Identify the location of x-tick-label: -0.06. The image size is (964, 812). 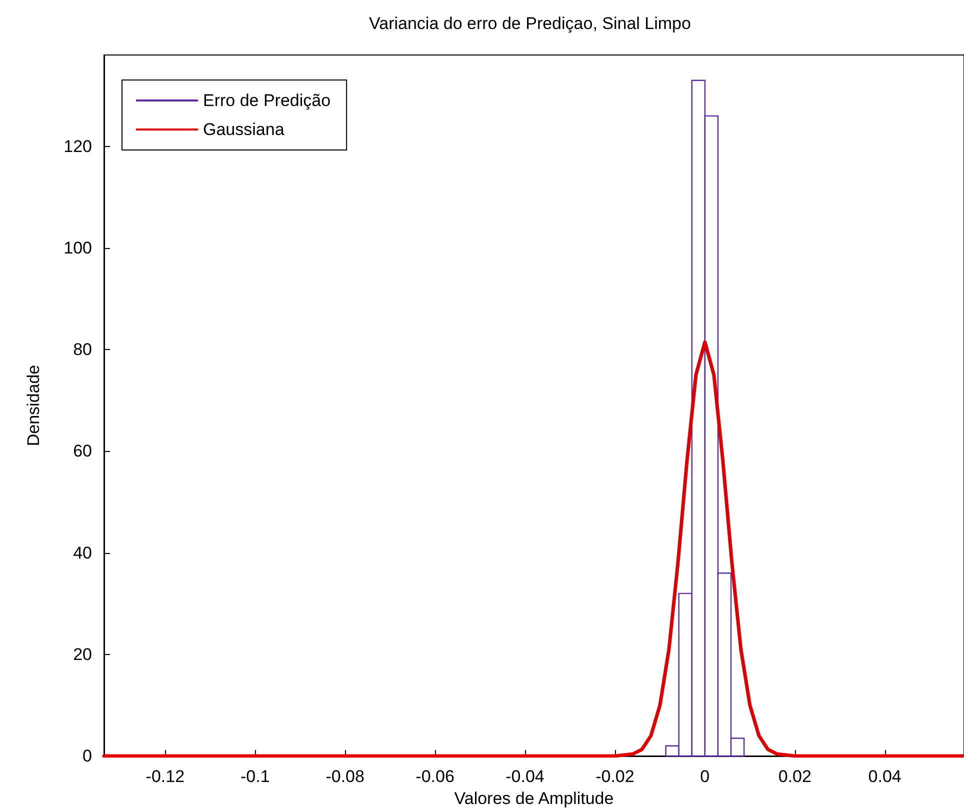
(435, 776).